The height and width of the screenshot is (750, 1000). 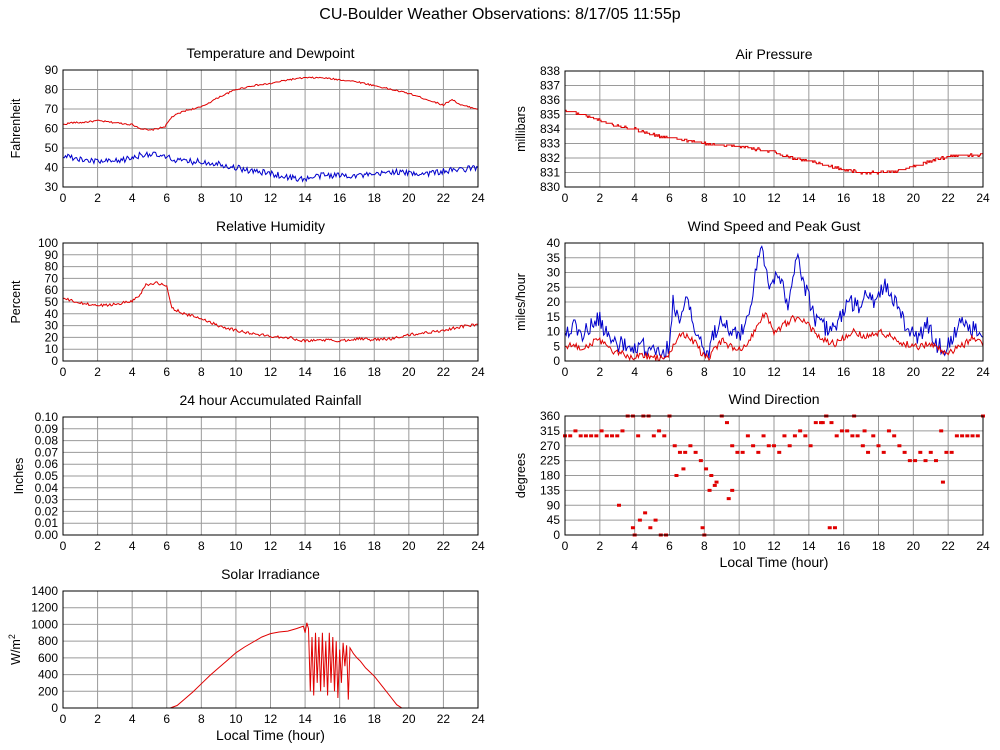 I want to click on y-tick-label: 836, so click(x=550, y=100).